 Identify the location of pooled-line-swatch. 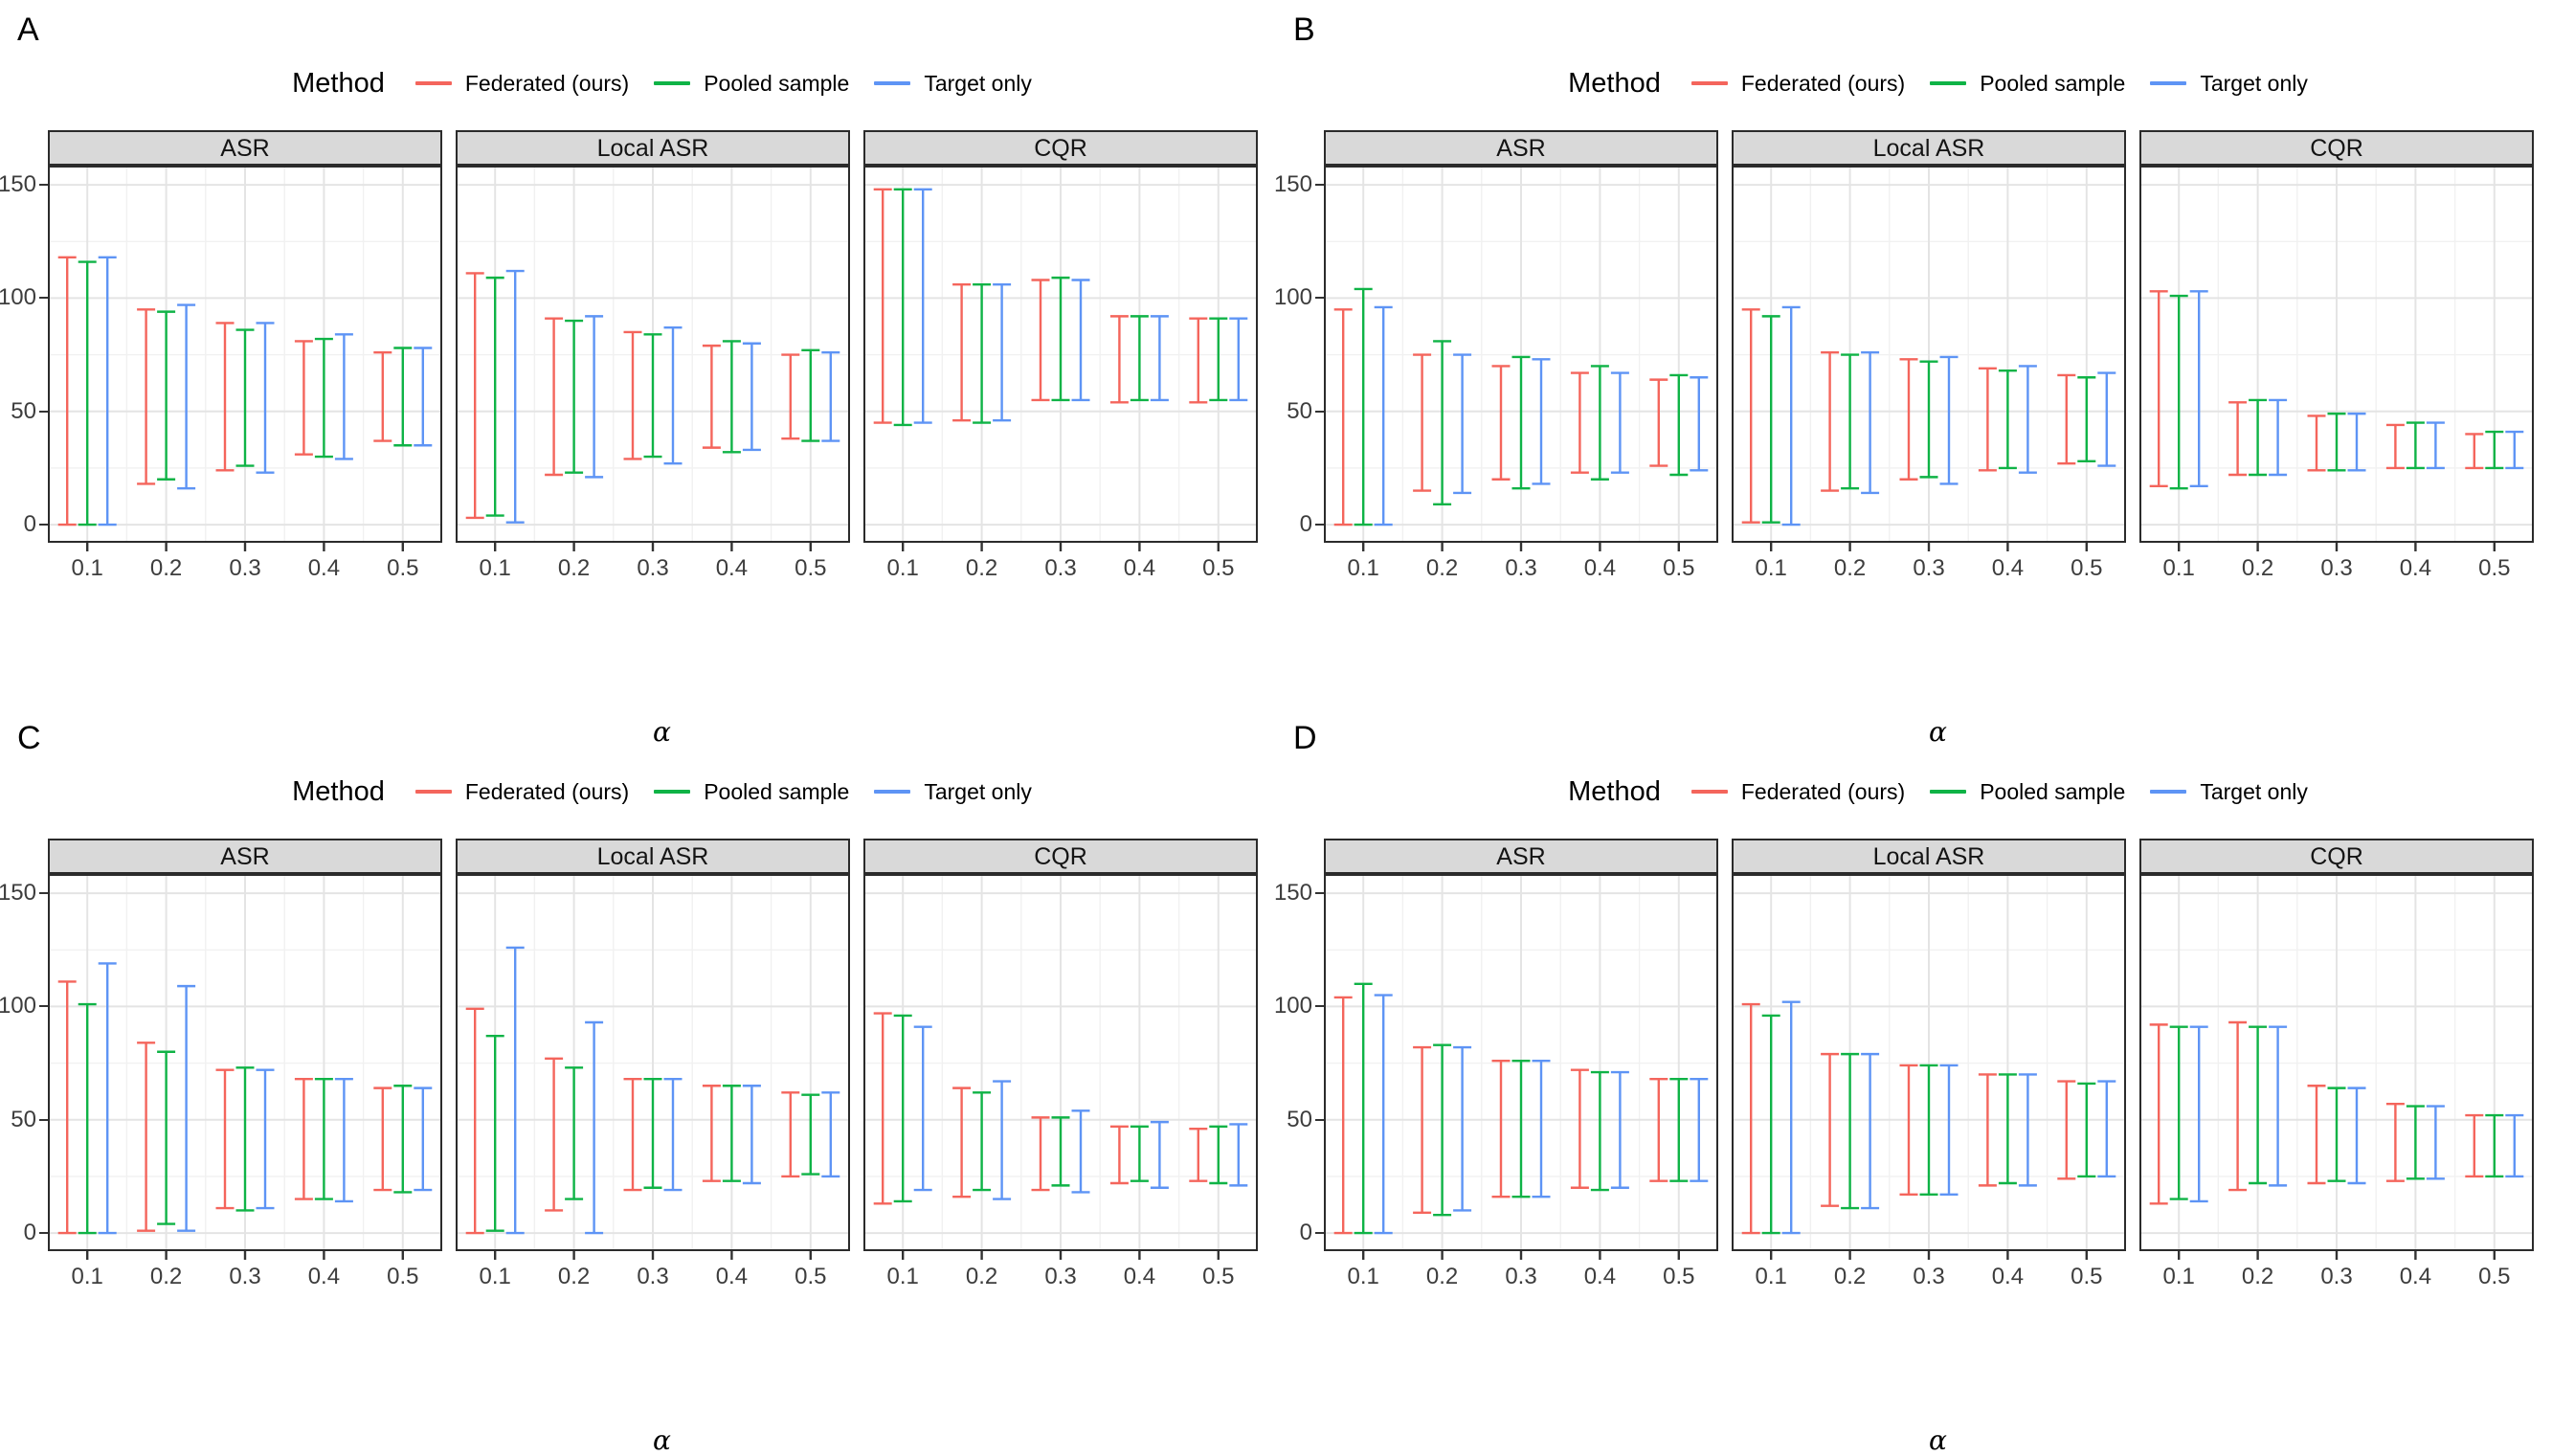
(672, 83).